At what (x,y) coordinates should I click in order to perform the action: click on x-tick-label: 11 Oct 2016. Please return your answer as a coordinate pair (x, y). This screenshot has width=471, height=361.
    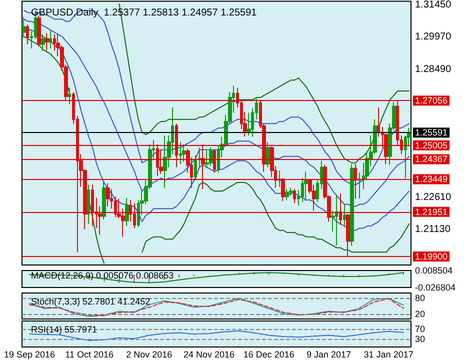
    Looking at the image, I should click on (89, 355).